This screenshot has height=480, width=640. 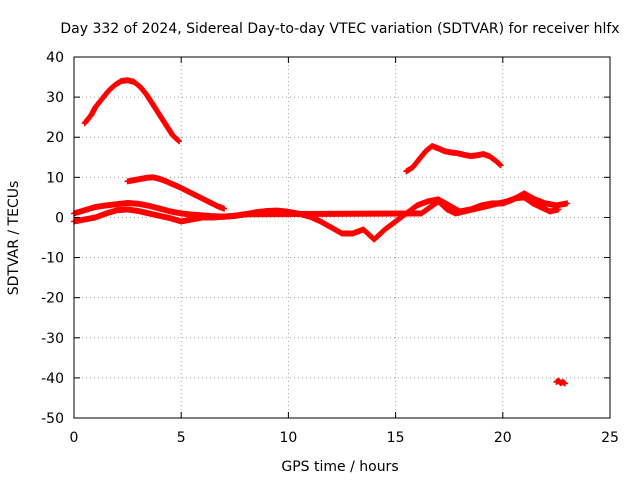 I want to click on x-tick-label: 25, so click(x=610, y=438).